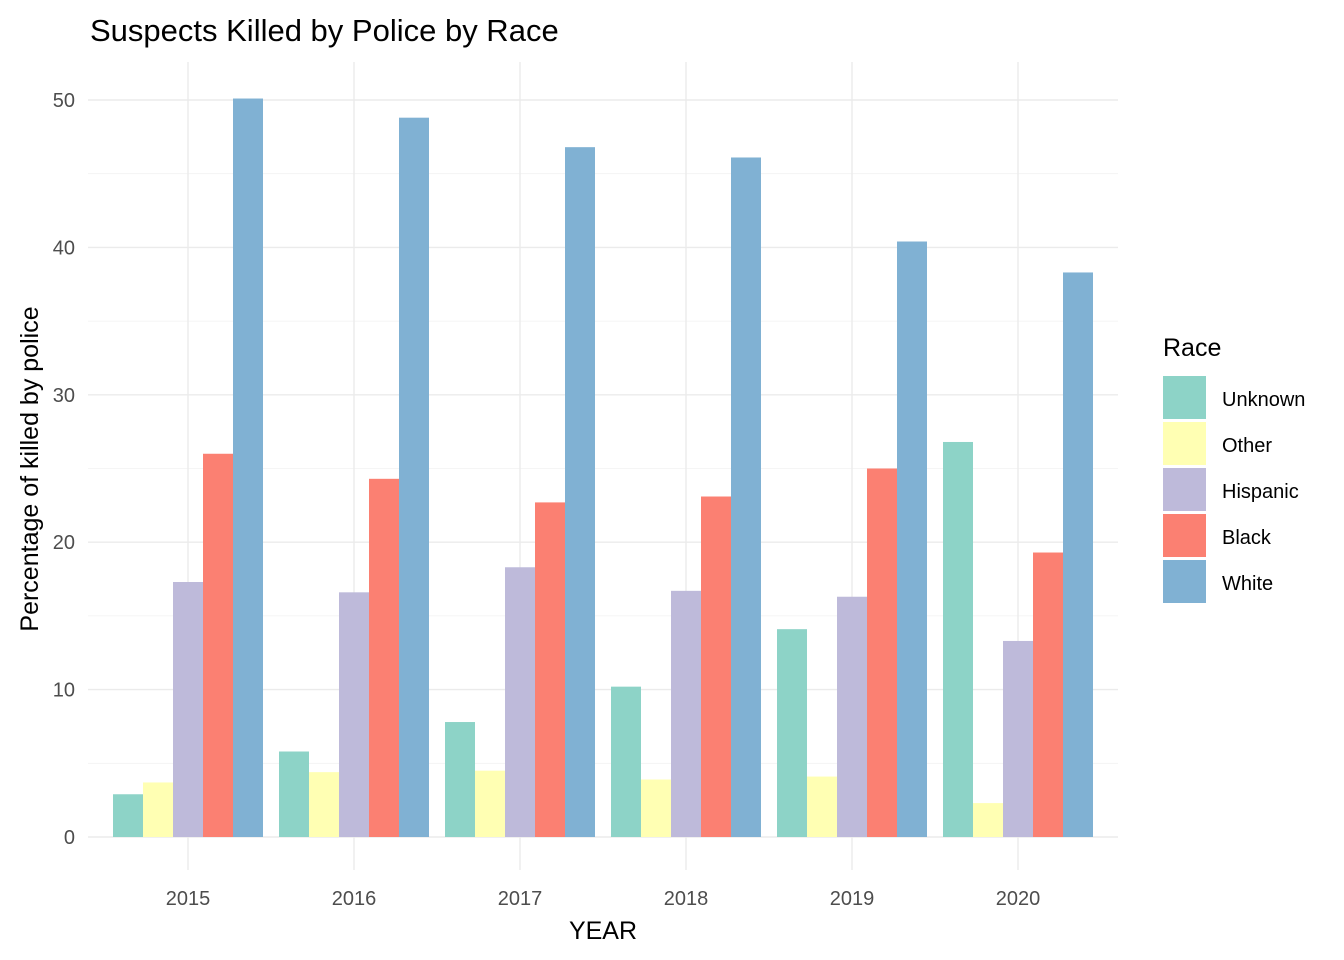 The height and width of the screenshot is (960, 1344). I want to click on bar-hispanic-2019, so click(852, 716).